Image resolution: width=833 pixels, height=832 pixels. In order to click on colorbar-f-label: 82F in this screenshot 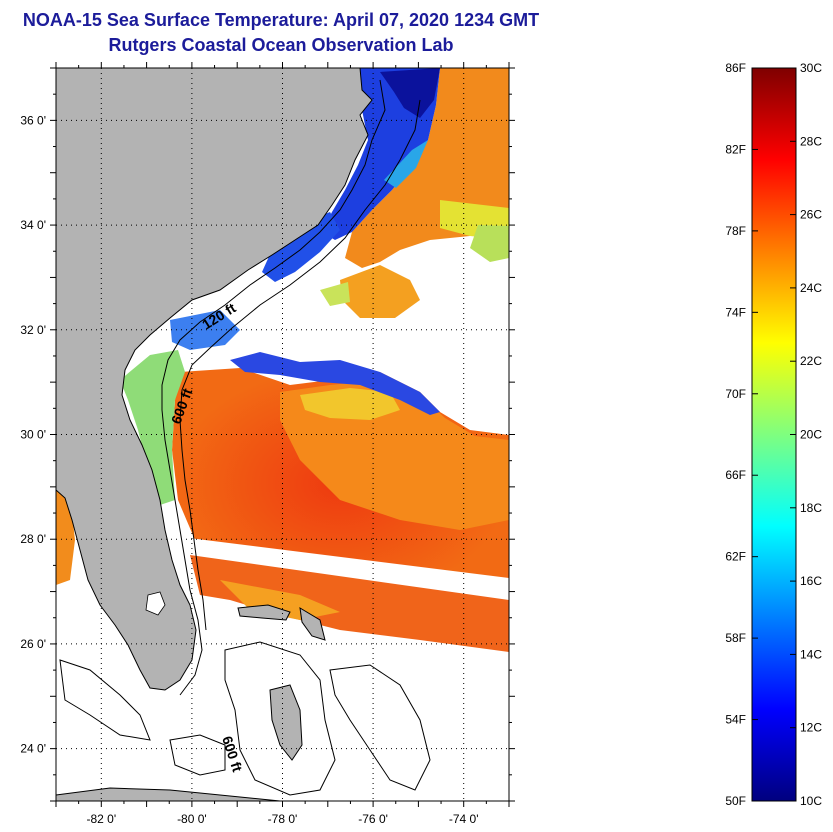, I will do `click(735, 149)`.